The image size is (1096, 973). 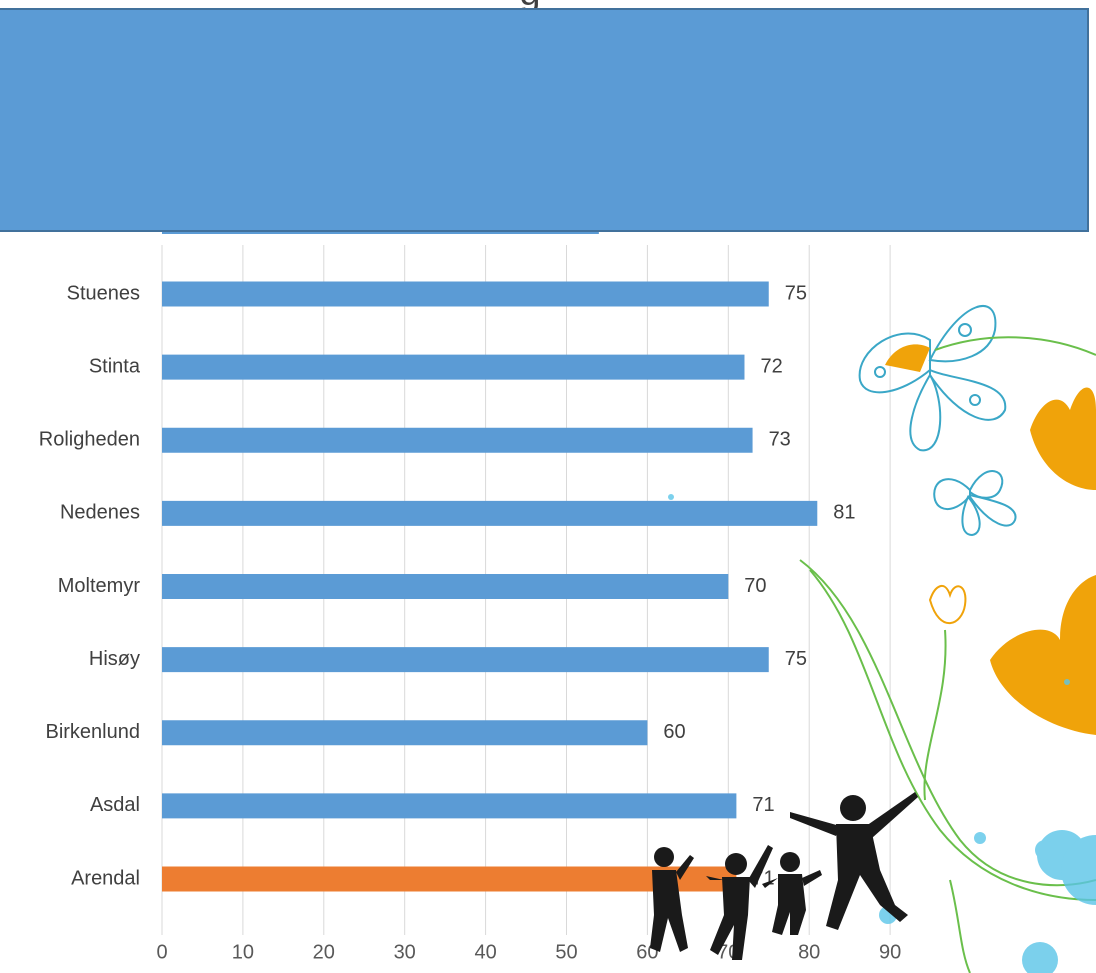 What do you see at coordinates (566, 952) in the screenshot?
I see `x-tick-50: 50` at bounding box center [566, 952].